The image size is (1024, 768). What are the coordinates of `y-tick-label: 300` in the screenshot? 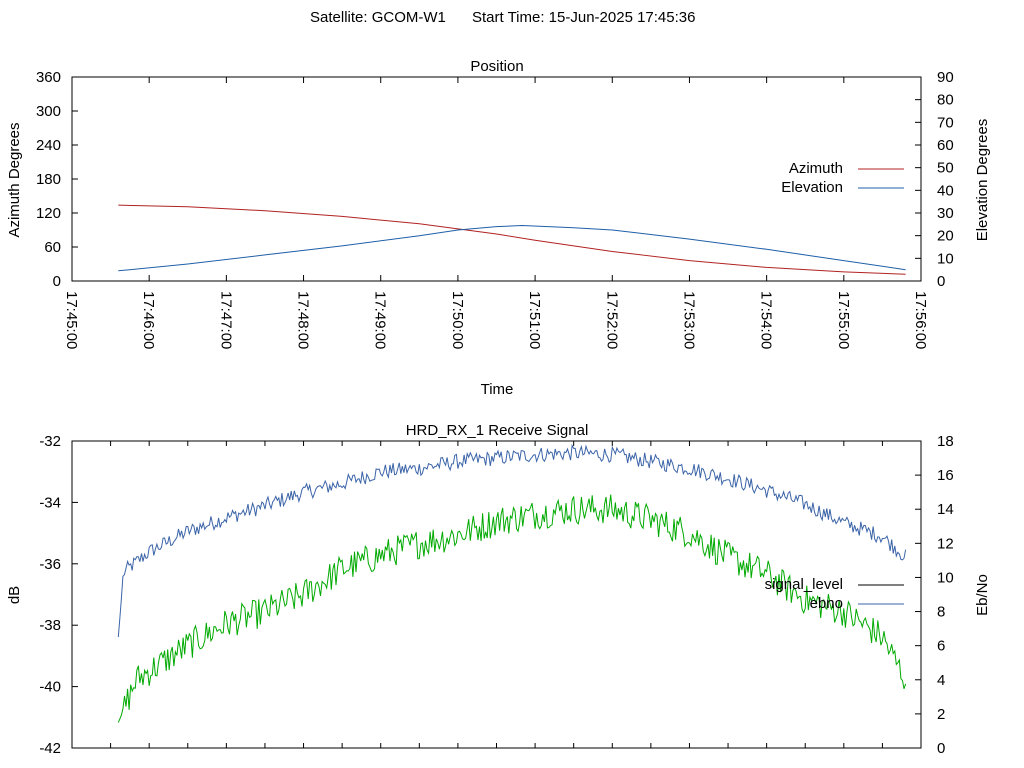 It's located at (48, 111).